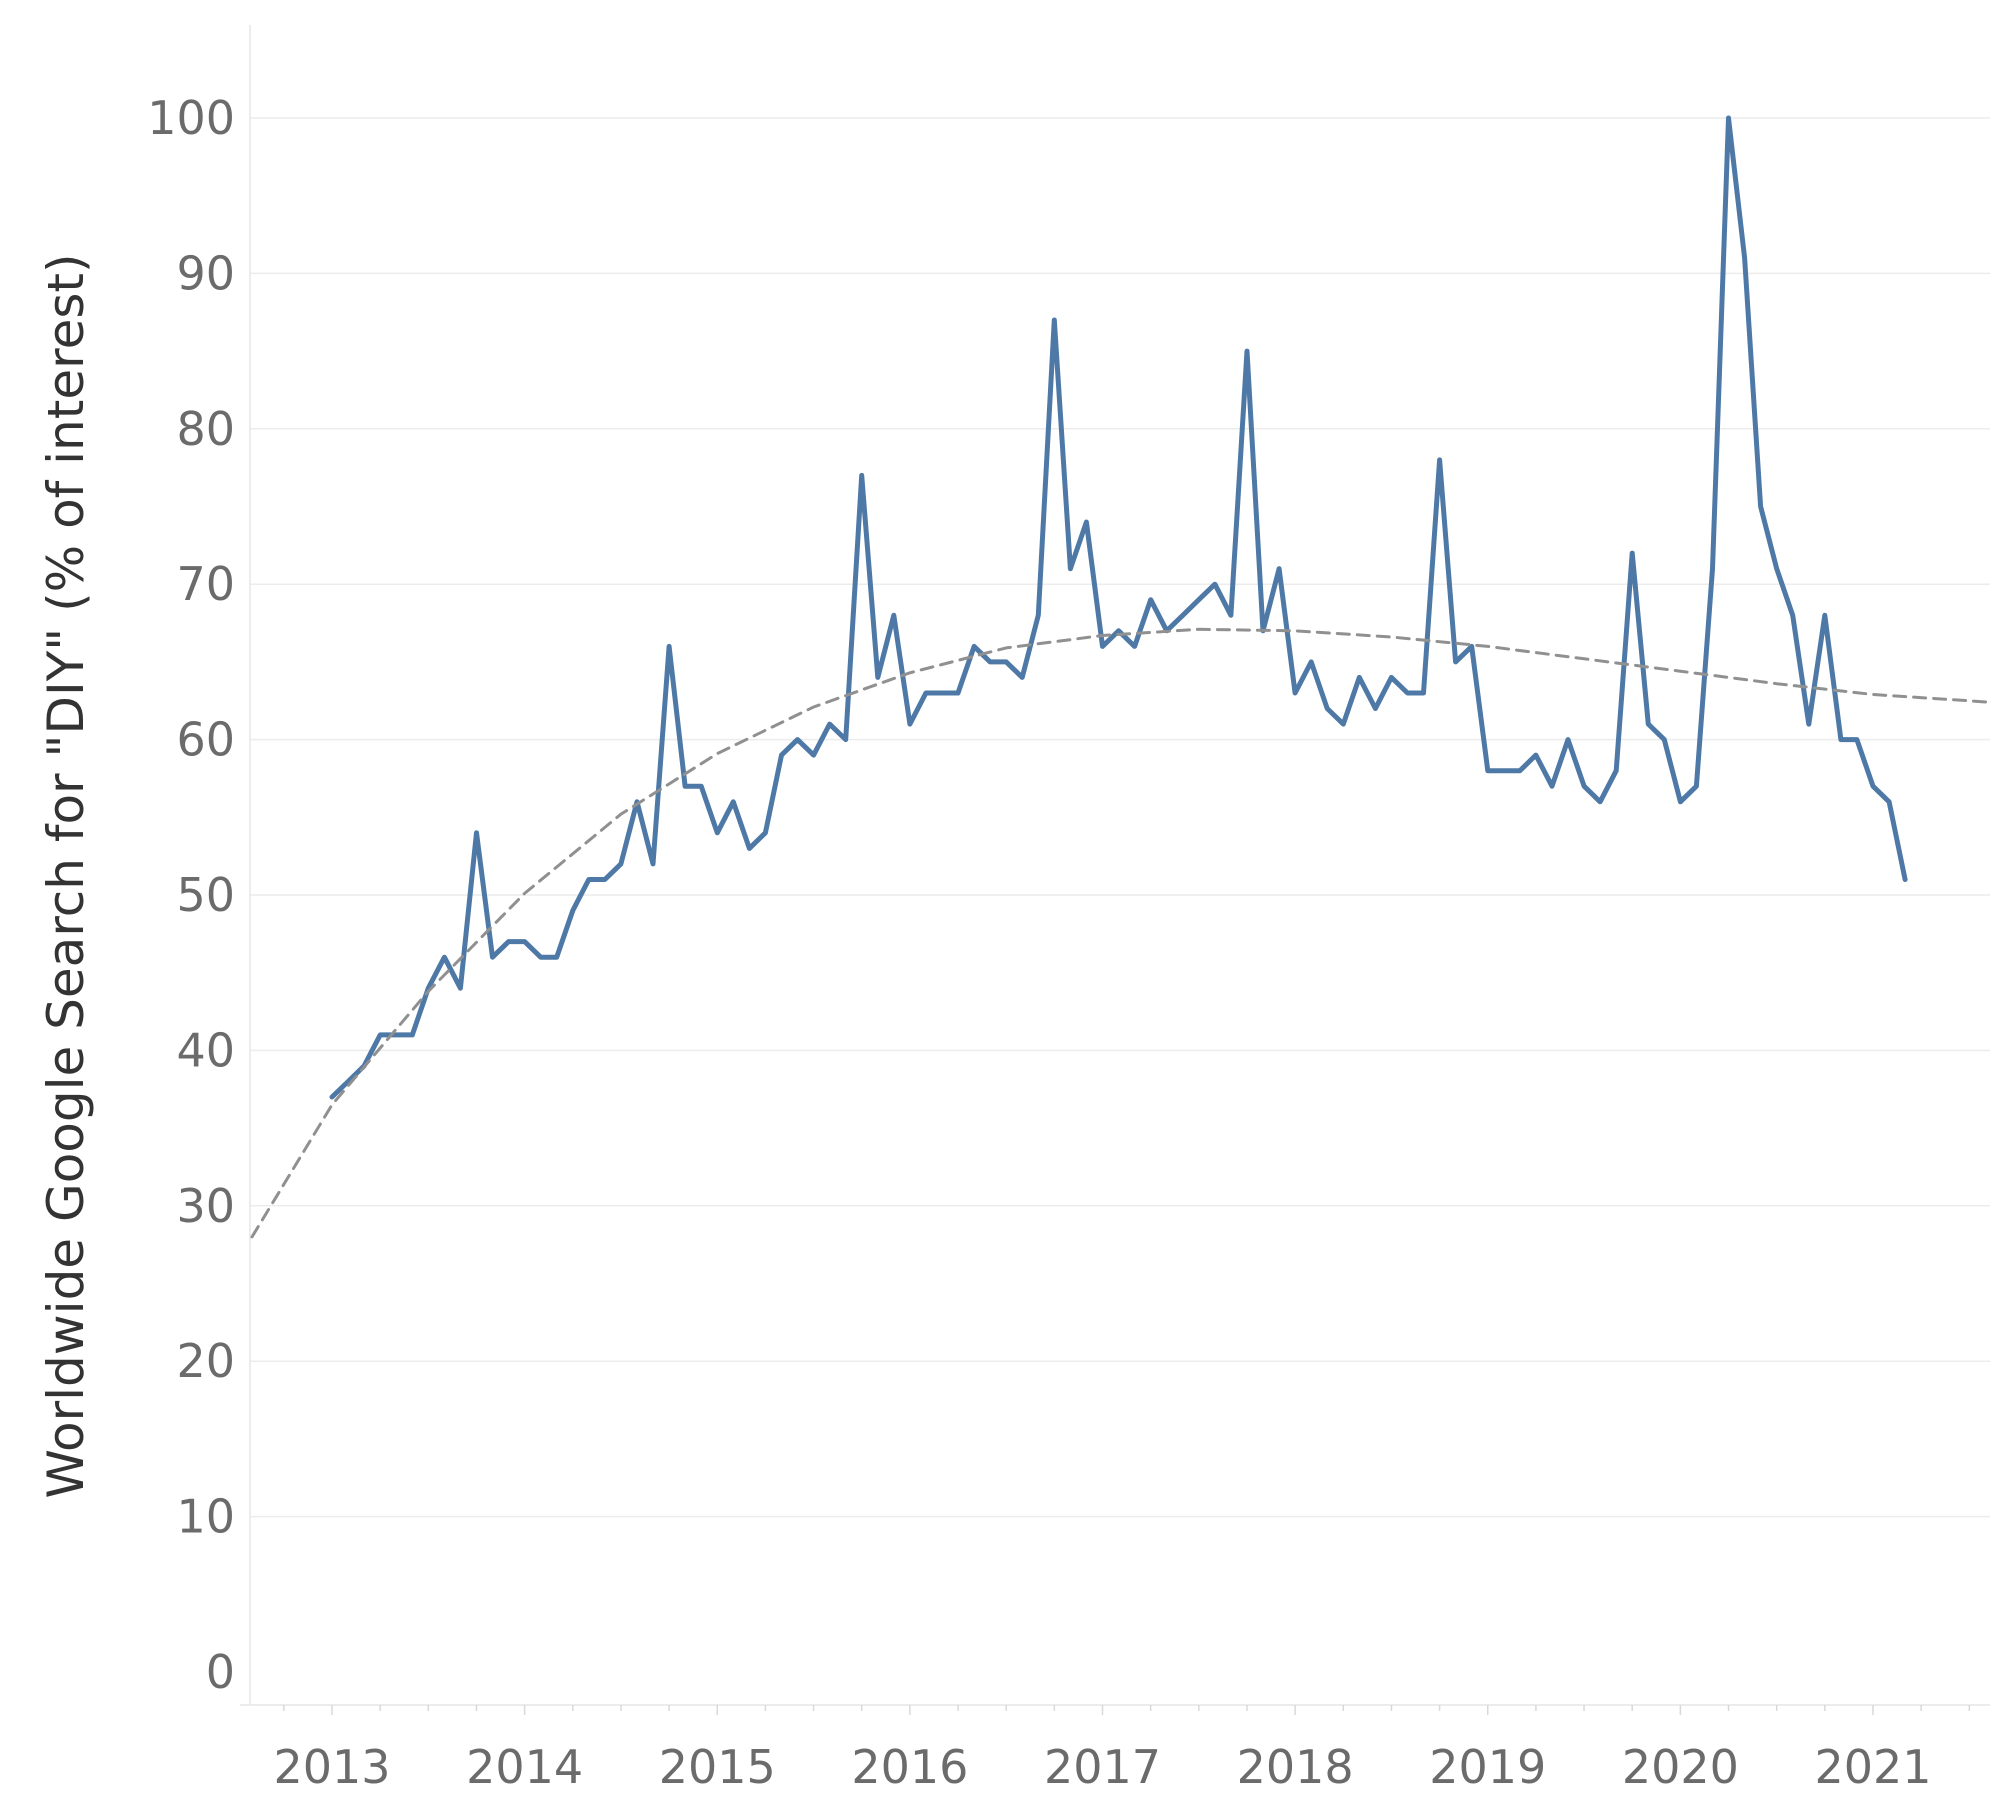 This screenshot has height=1800, width=2000. I want to click on x-axis-ticks: 2013 2014 2015 2016 2017 2018 2019 2020 2021, so click(1122, 1749).